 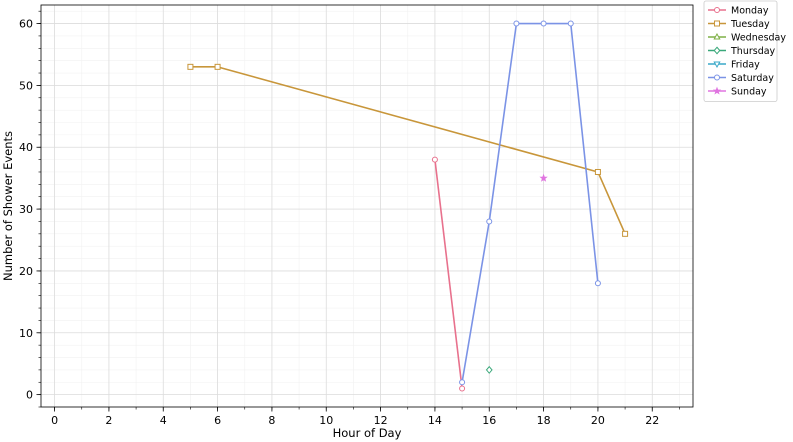 What do you see at coordinates (217, 420) in the screenshot?
I see `x-tick-label: 6` at bounding box center [217, 420].